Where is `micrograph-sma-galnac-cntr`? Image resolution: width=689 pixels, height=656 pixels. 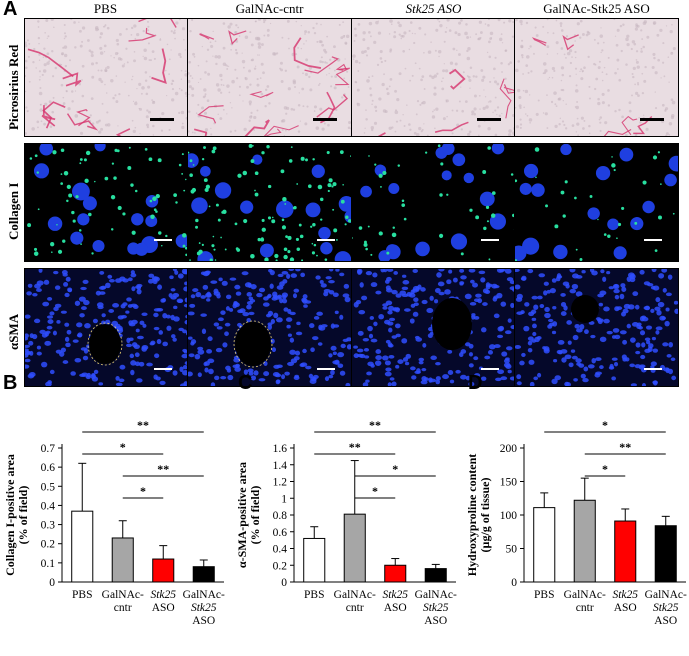 micrograph-sma-galnac-cntr is located at coordinates (269, 327).